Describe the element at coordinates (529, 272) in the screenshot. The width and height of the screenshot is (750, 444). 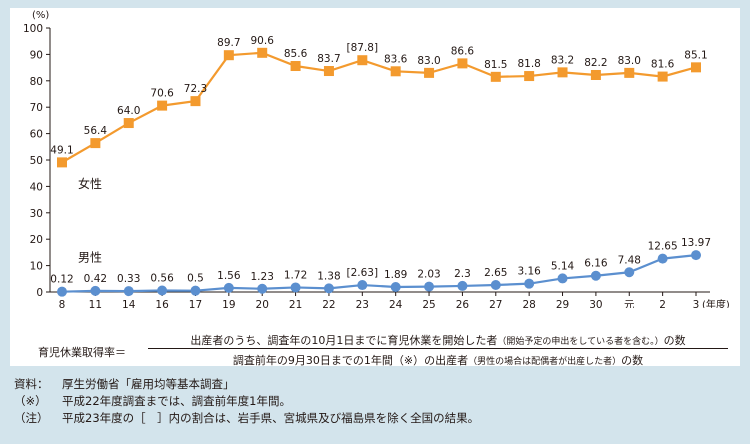
I see `data-label: 3.16` at that location.